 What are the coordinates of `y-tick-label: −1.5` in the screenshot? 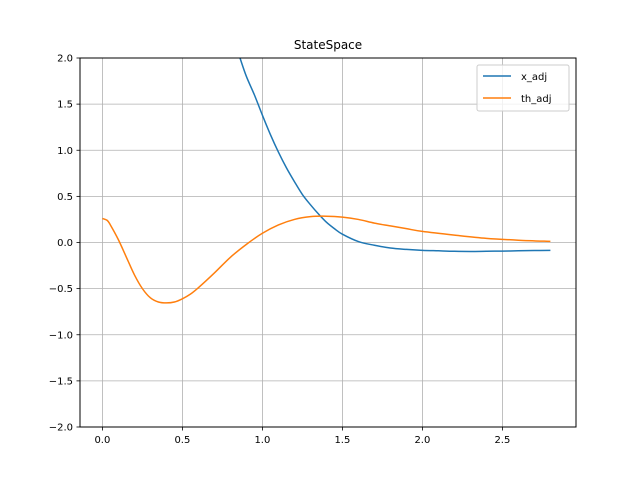 It's located at (61, 381).